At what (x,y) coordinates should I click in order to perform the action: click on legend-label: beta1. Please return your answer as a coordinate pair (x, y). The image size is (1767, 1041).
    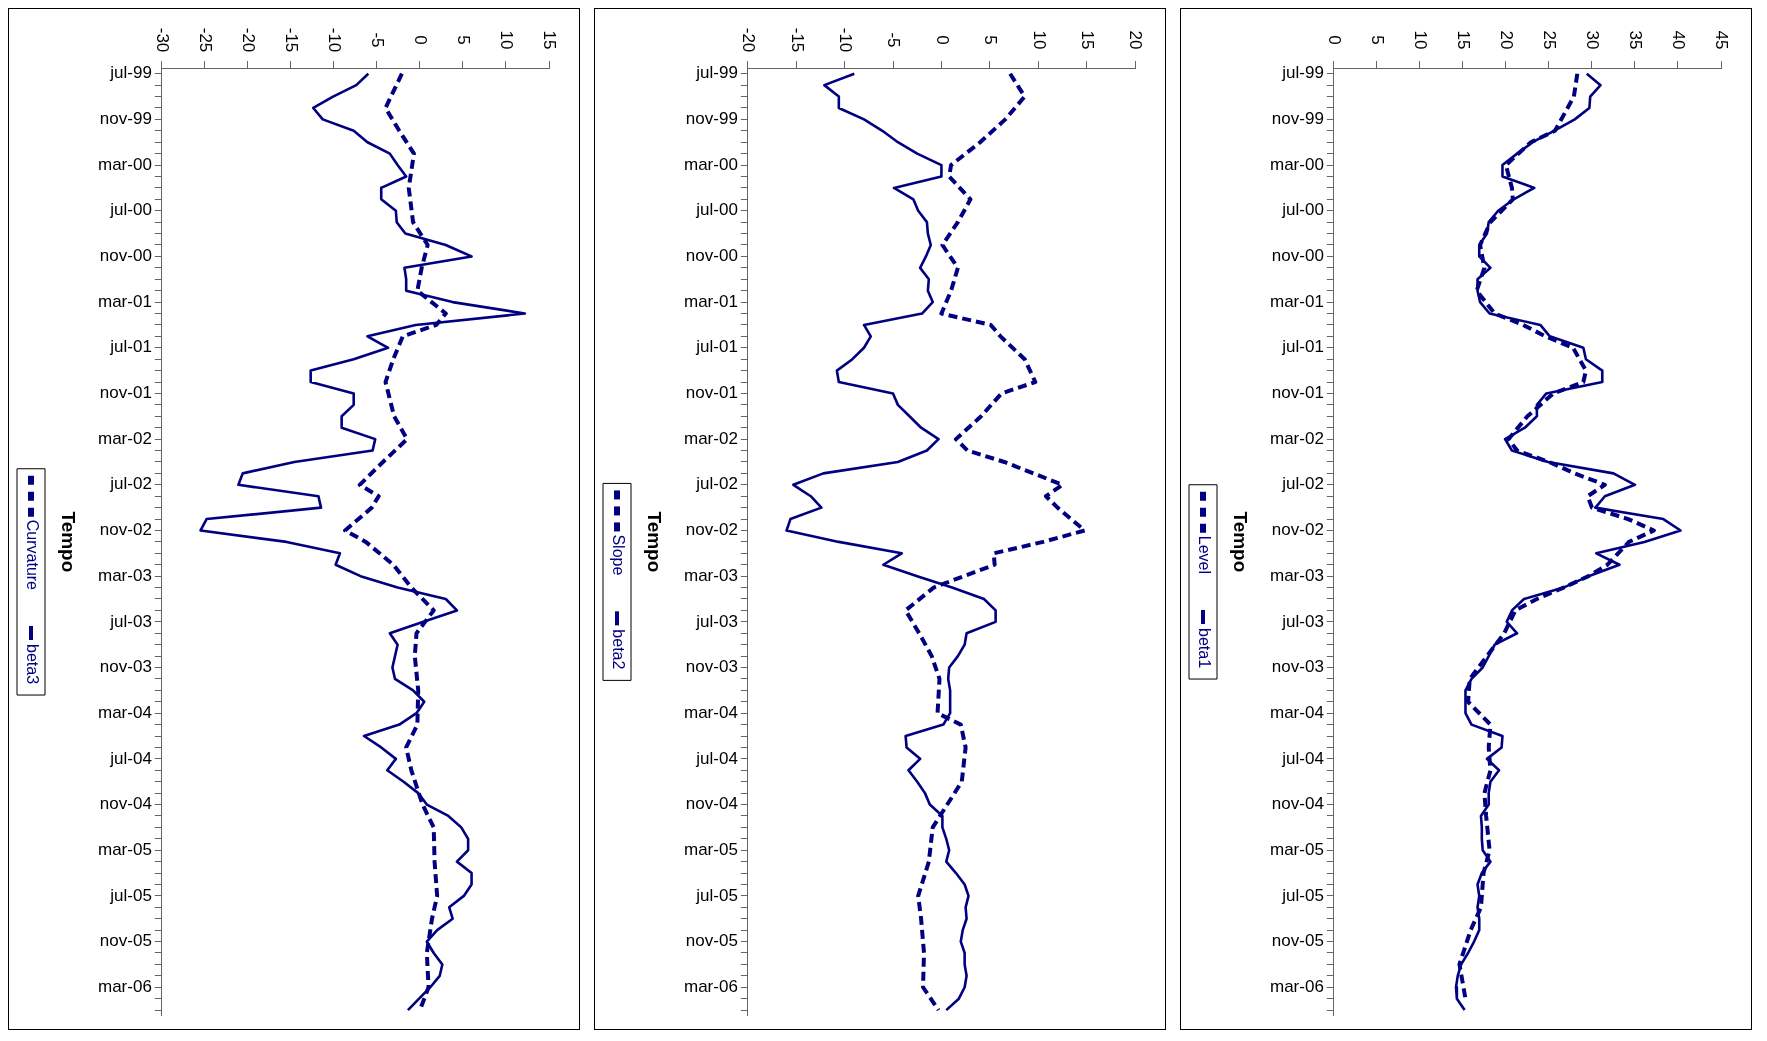
    Looking at the image, I should click on (1204, 648).